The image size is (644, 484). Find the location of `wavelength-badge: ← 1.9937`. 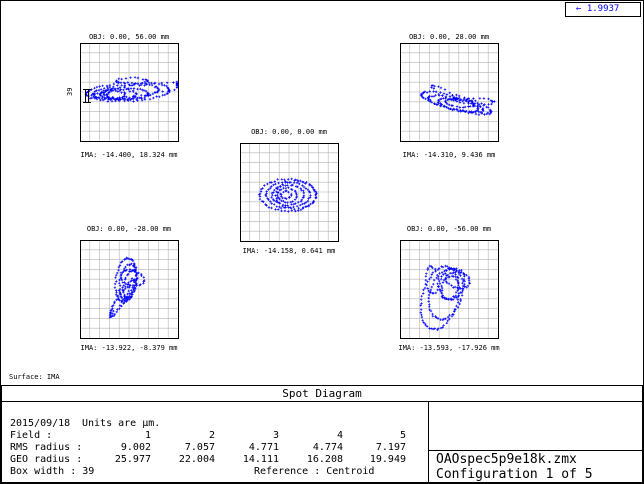

wavelength-badge: ← 1.9937 is located at coordinates (598, 9).